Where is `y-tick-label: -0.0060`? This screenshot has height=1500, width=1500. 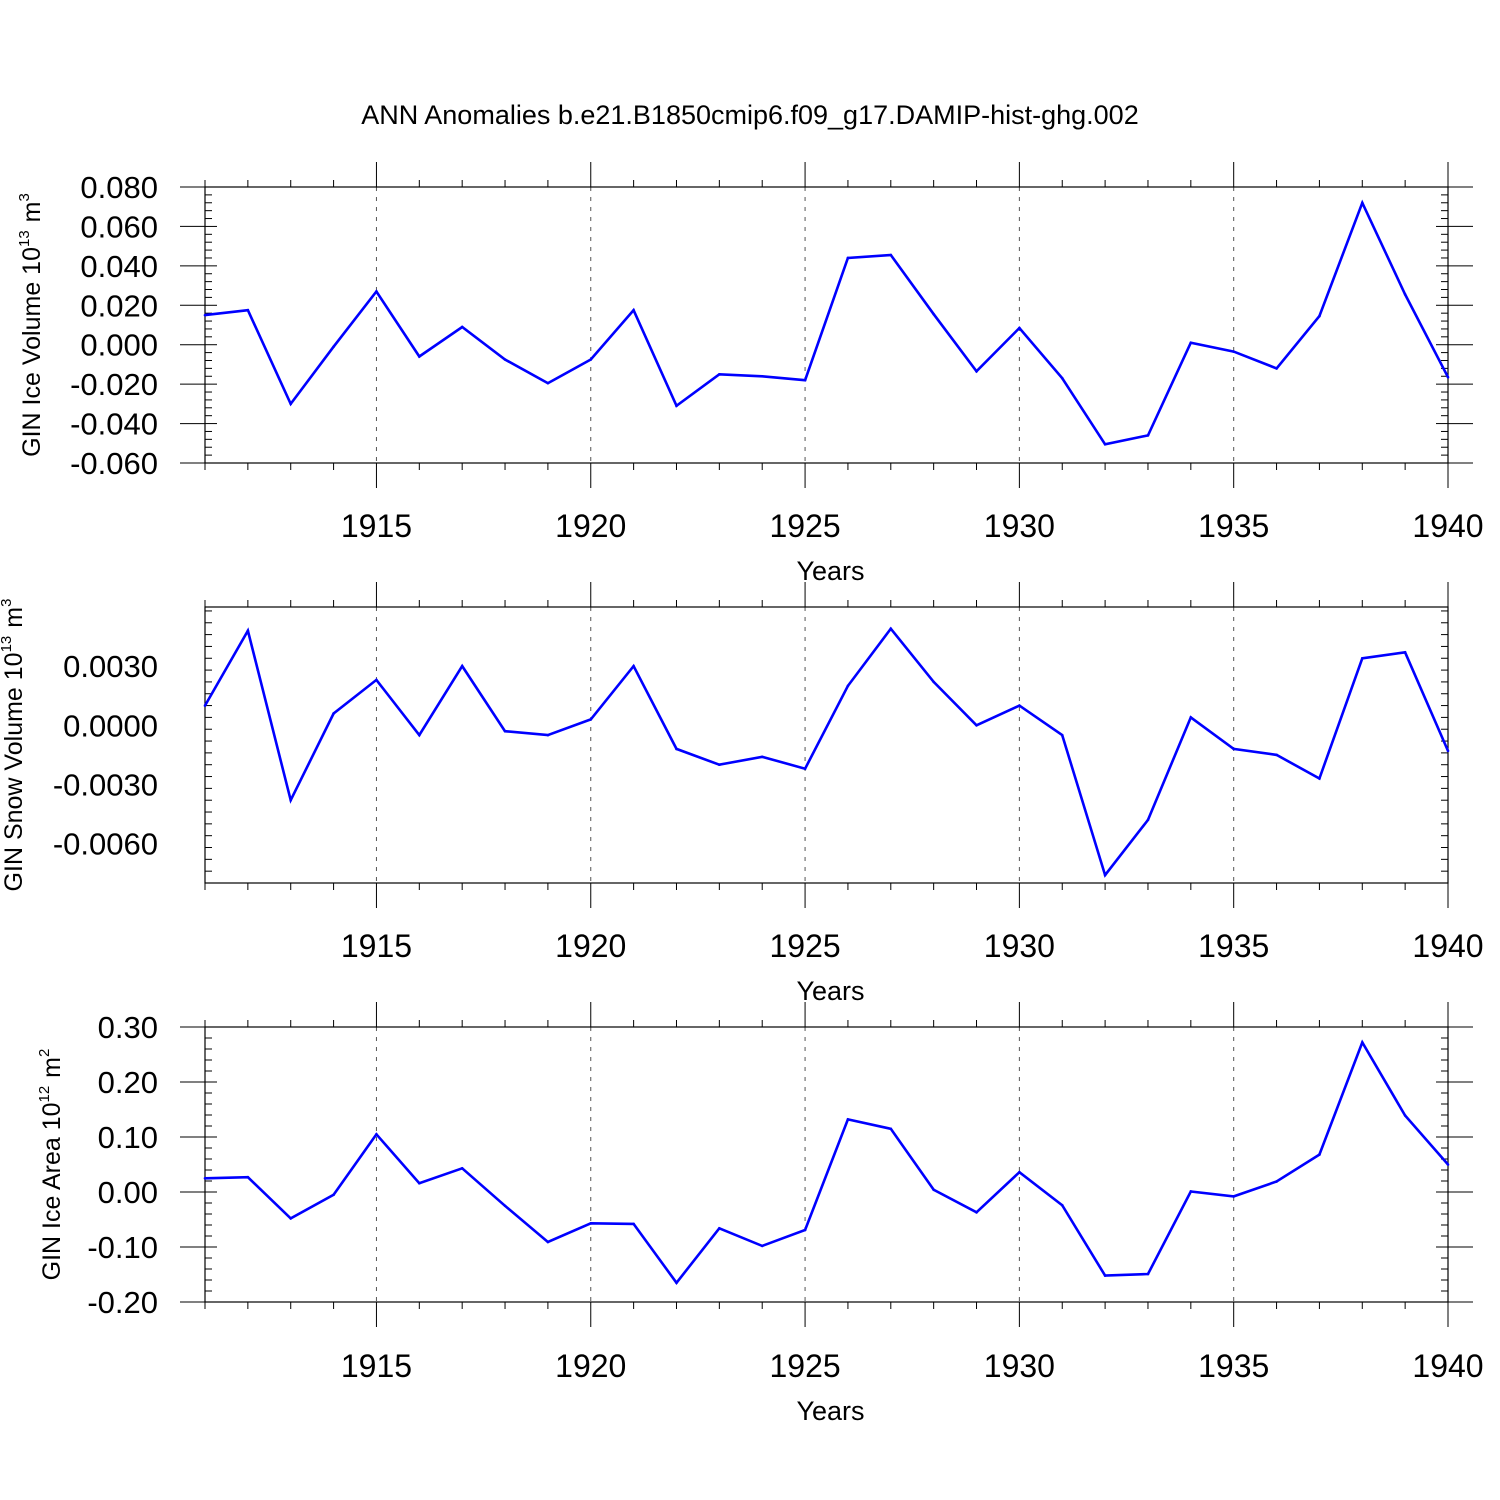
y-tick-label: -0.0060 is located at coordinates (105, 844).